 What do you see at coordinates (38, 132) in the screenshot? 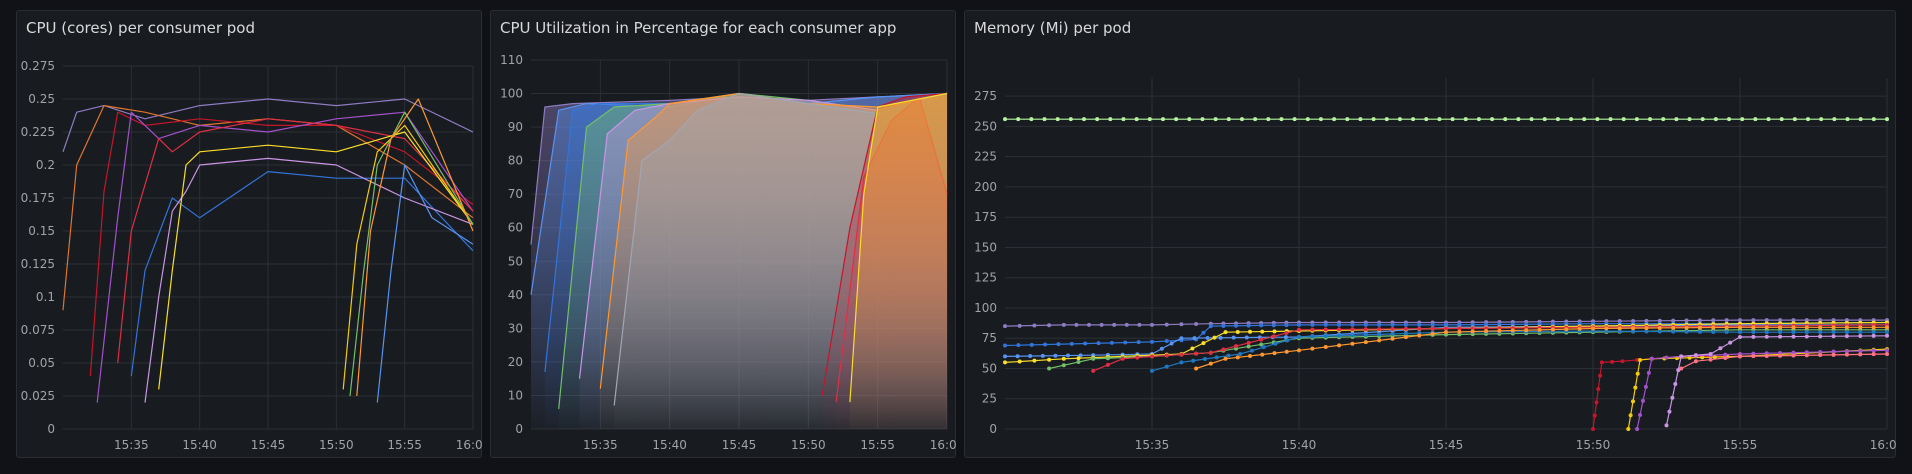
I see `y-tick-label: 0.225` at bounding box center [38, 132].